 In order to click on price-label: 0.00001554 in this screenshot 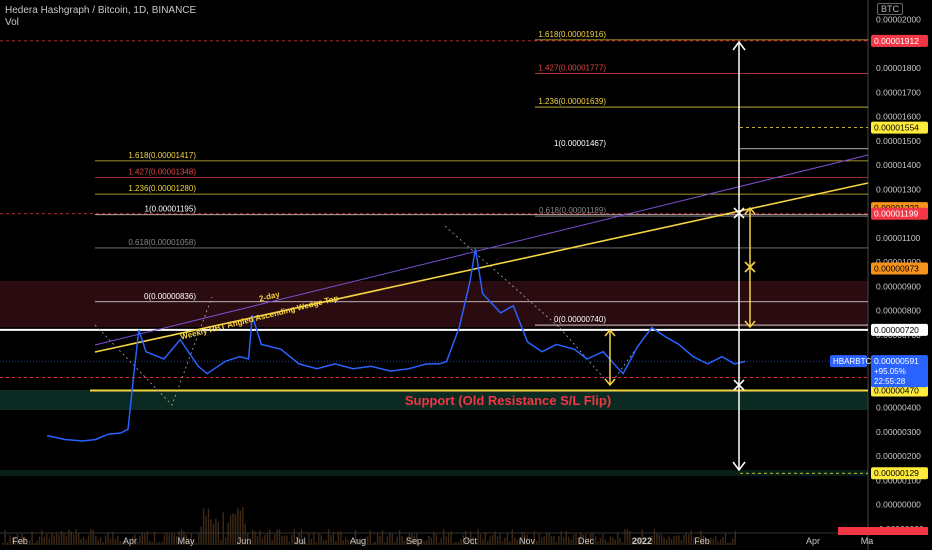, I will do `click(896, 128)`.